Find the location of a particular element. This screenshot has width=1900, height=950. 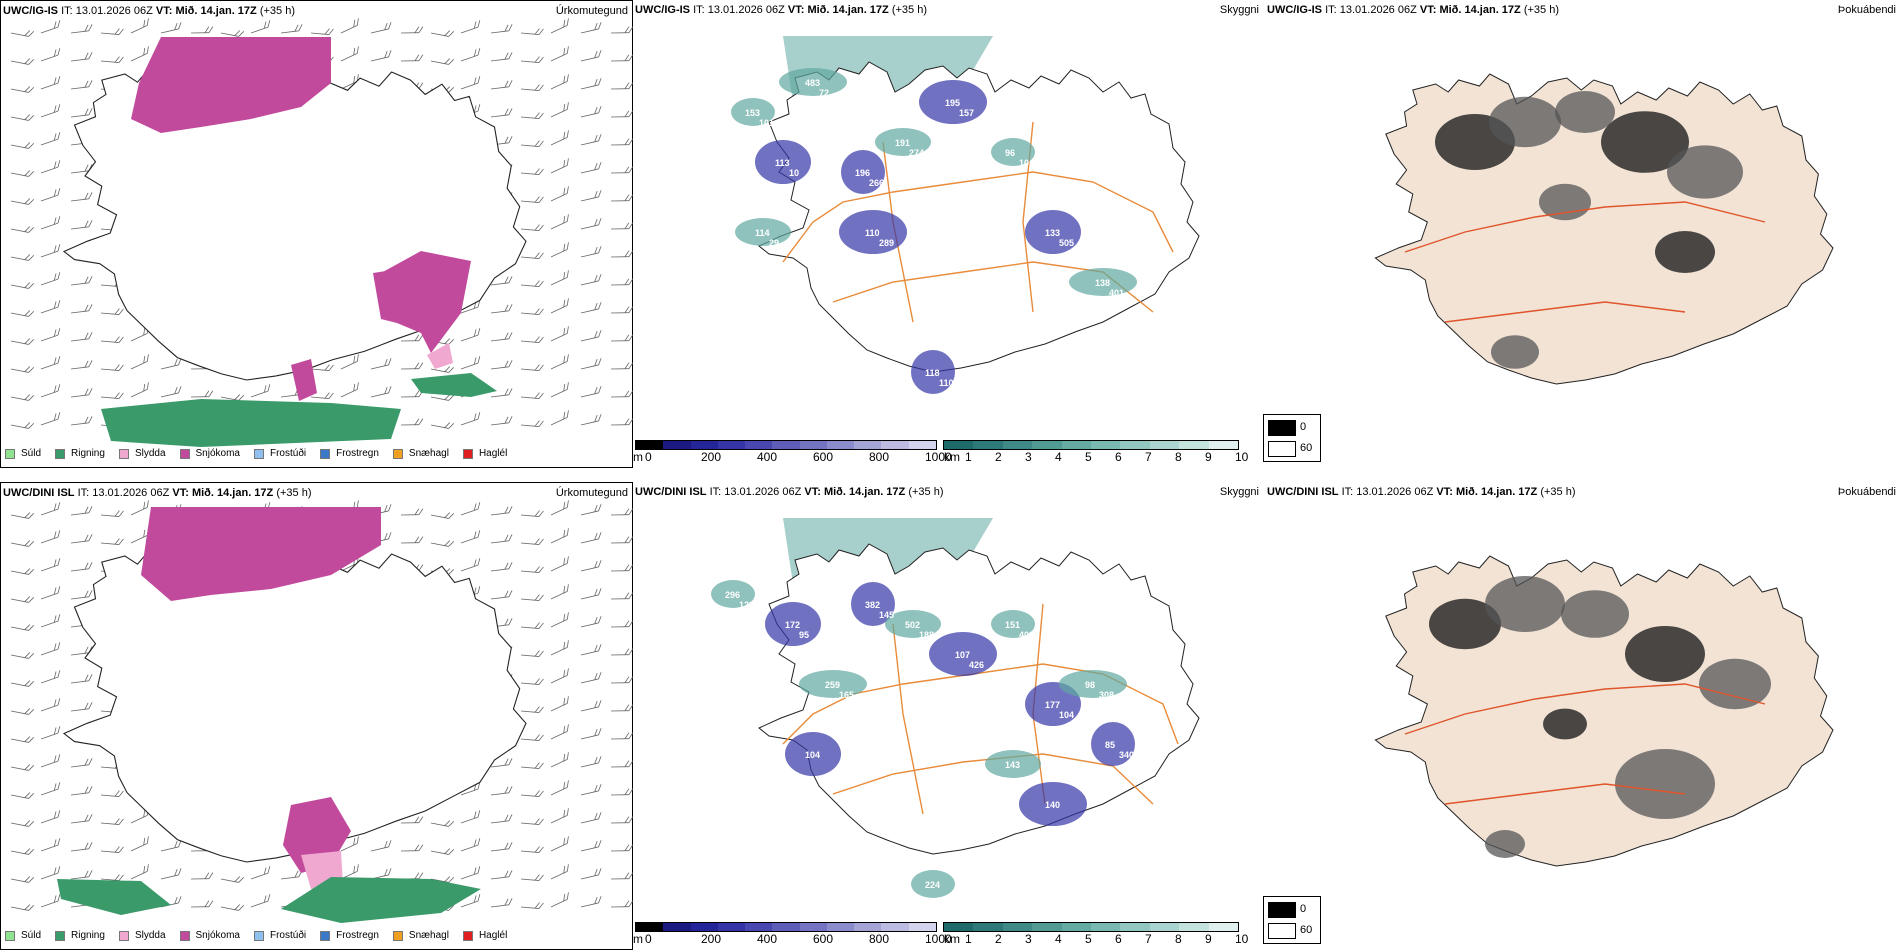

it-label: IT: is located at coordinates (715, 492).